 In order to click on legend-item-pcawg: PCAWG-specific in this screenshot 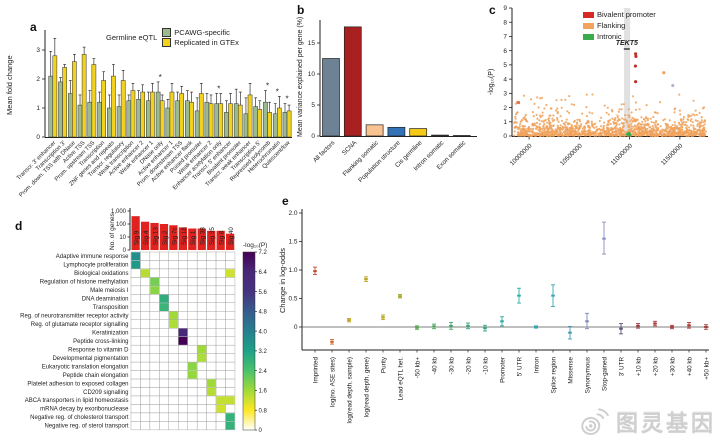, I will do `click(200, 32)`.